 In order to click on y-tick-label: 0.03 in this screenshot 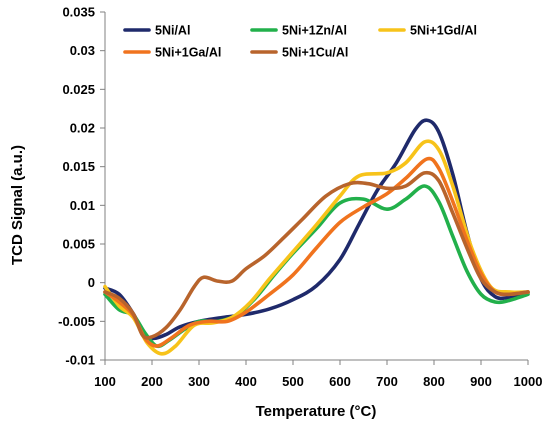, I will do `click(82, 50)`.